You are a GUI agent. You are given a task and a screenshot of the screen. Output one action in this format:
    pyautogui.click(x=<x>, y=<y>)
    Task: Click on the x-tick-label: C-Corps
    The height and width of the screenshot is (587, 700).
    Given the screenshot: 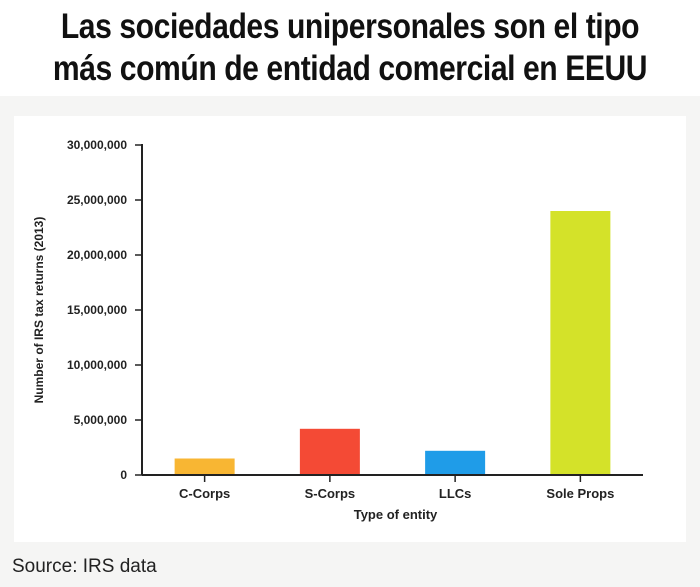 What is the action you would take?
    pyautogui.click(x=204, y=493)
    